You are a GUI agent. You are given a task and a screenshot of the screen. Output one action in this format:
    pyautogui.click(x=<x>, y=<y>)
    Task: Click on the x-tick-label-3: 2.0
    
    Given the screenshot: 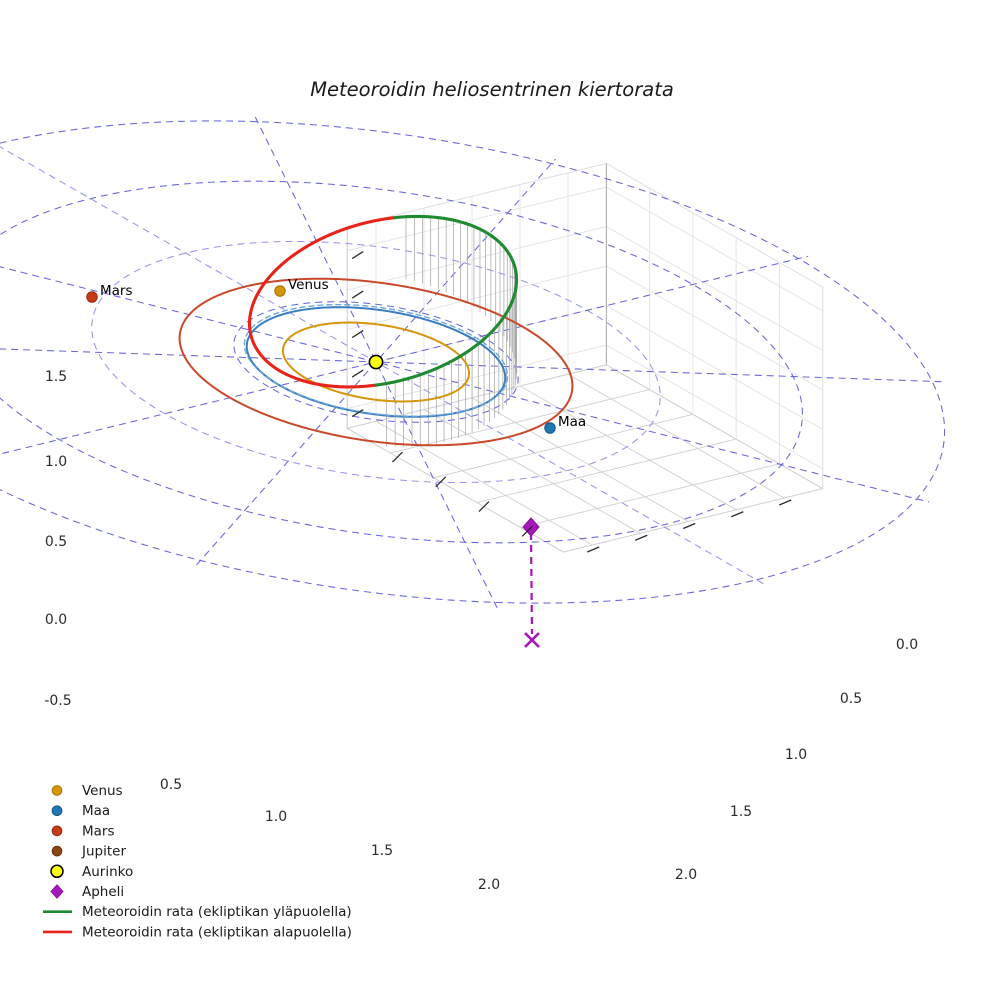 What is the action you would take?
    pyautogui.click(x=489, y=885)
    